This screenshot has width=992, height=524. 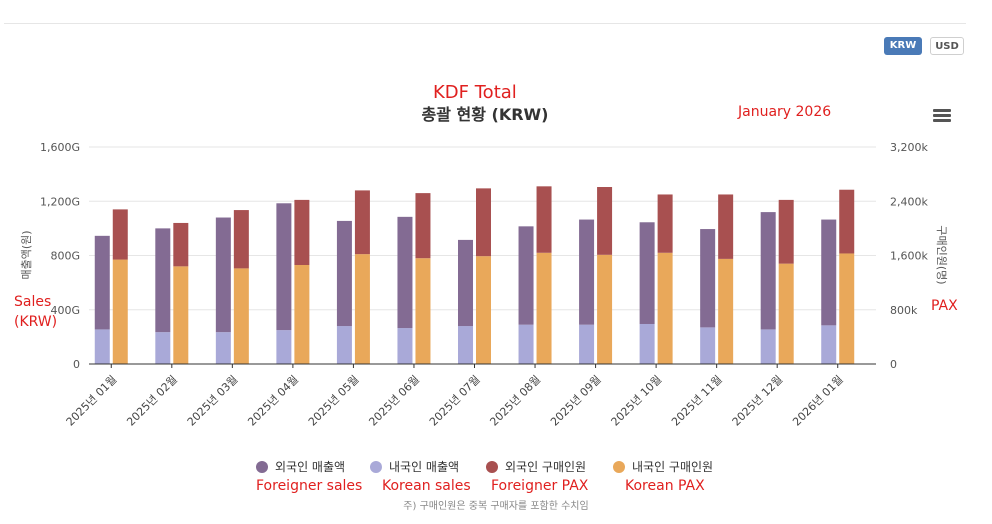 I want to click on x-tick-label: 2025년 08월, so click(x=515, y=401).